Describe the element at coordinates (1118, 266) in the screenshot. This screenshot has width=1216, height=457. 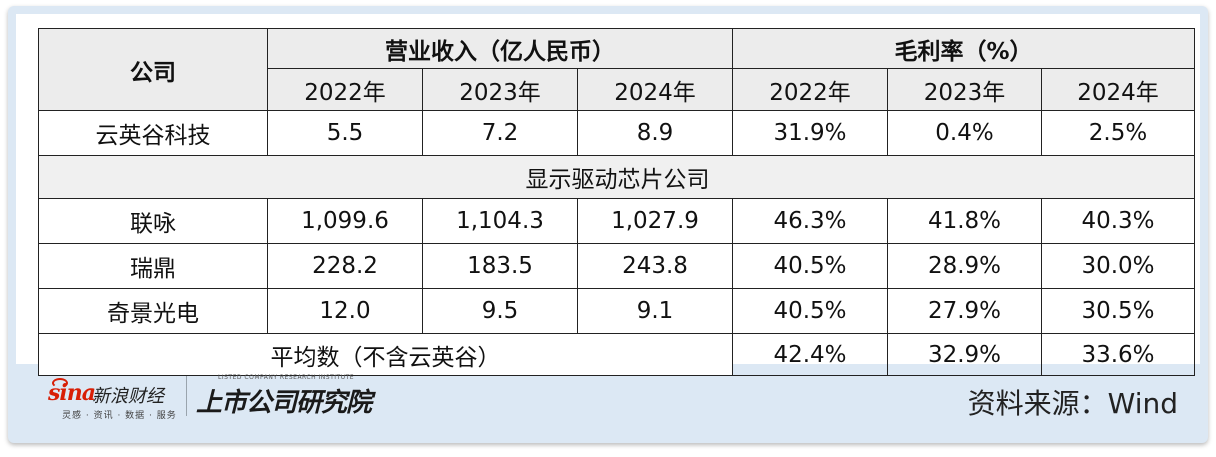
I see `margin-cell: 30.0%` at that location.